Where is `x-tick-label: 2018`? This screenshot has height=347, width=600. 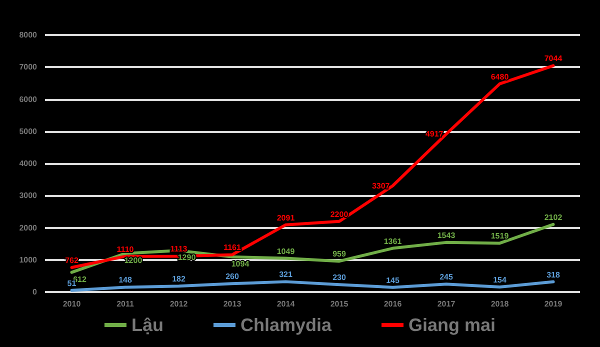
x-tick-label: 2018 is located at coordinates (500, 304).